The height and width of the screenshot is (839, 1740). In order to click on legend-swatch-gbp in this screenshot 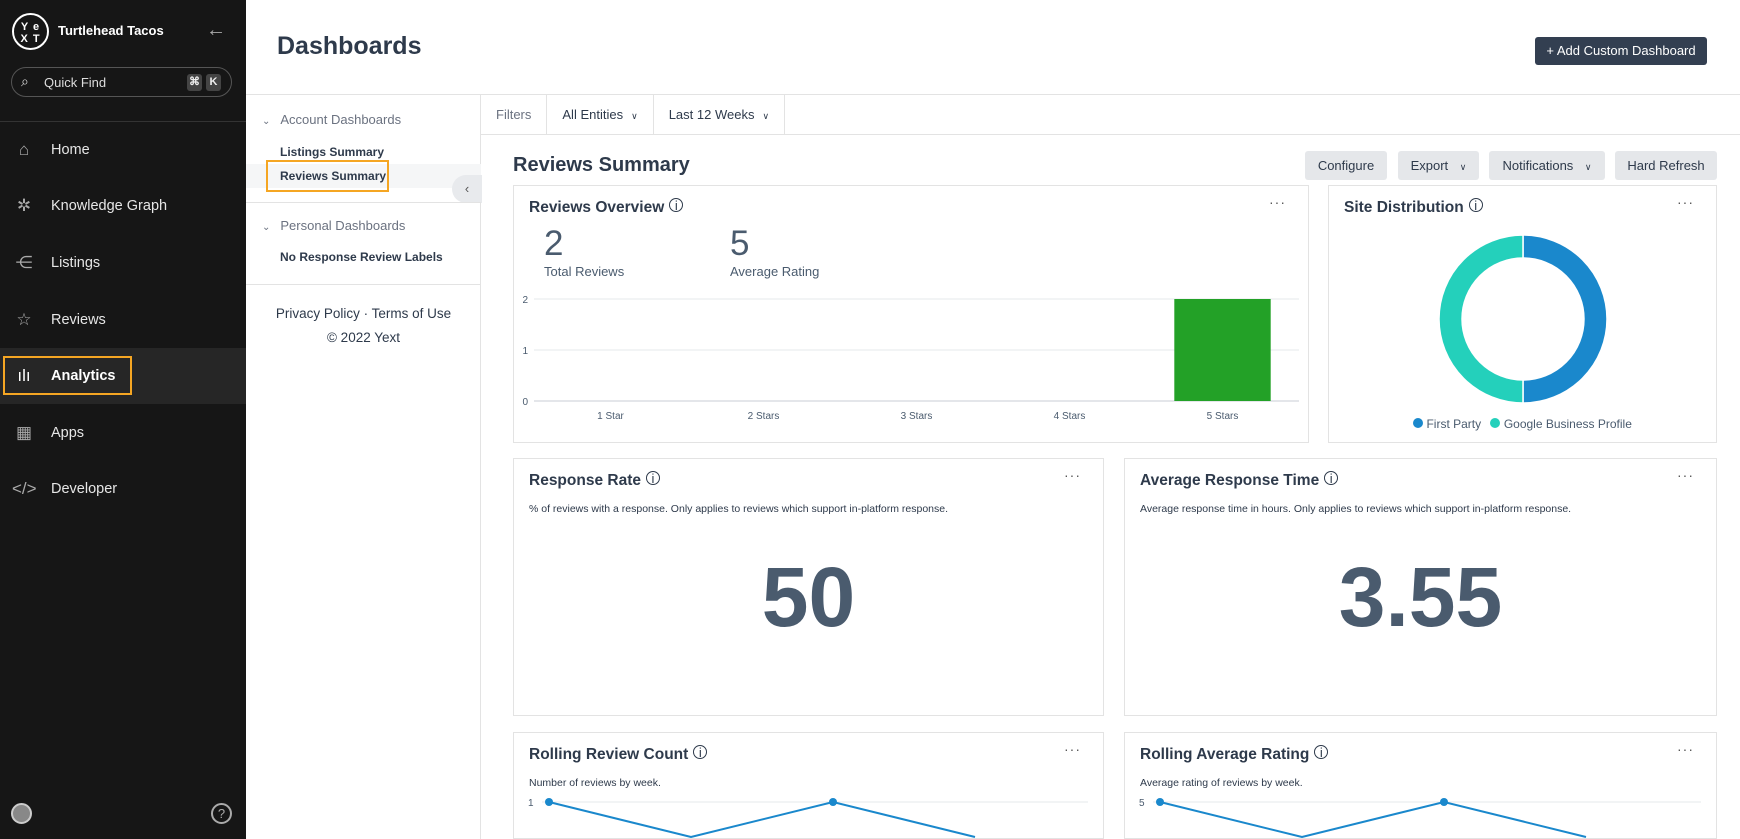, I will do `click(1495, 423)`.